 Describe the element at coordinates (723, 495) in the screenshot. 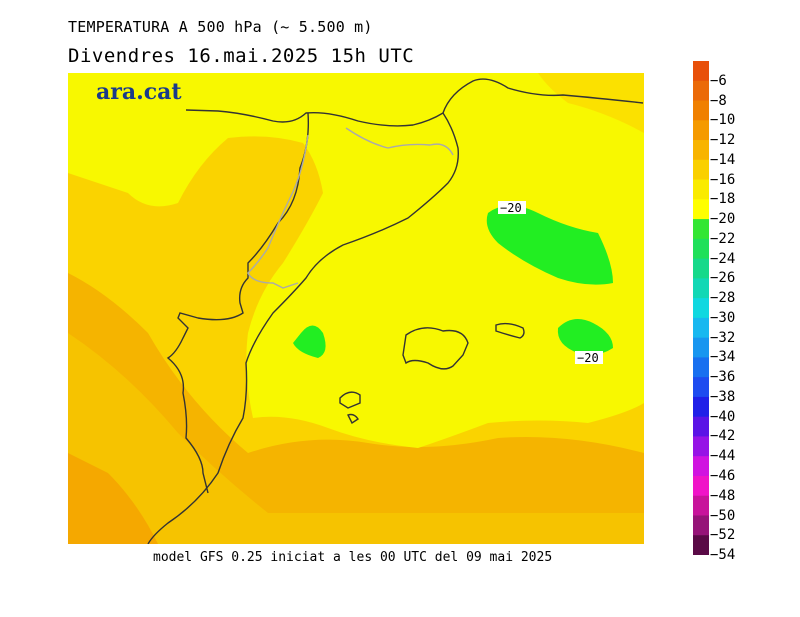

I see `legend-label: −48` at that location.